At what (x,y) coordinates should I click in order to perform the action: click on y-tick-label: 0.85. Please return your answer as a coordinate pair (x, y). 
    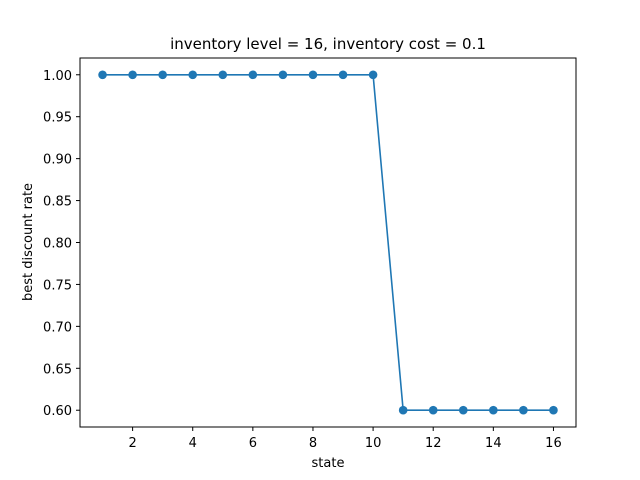
    Looking at the image, I should click on (57, 202).